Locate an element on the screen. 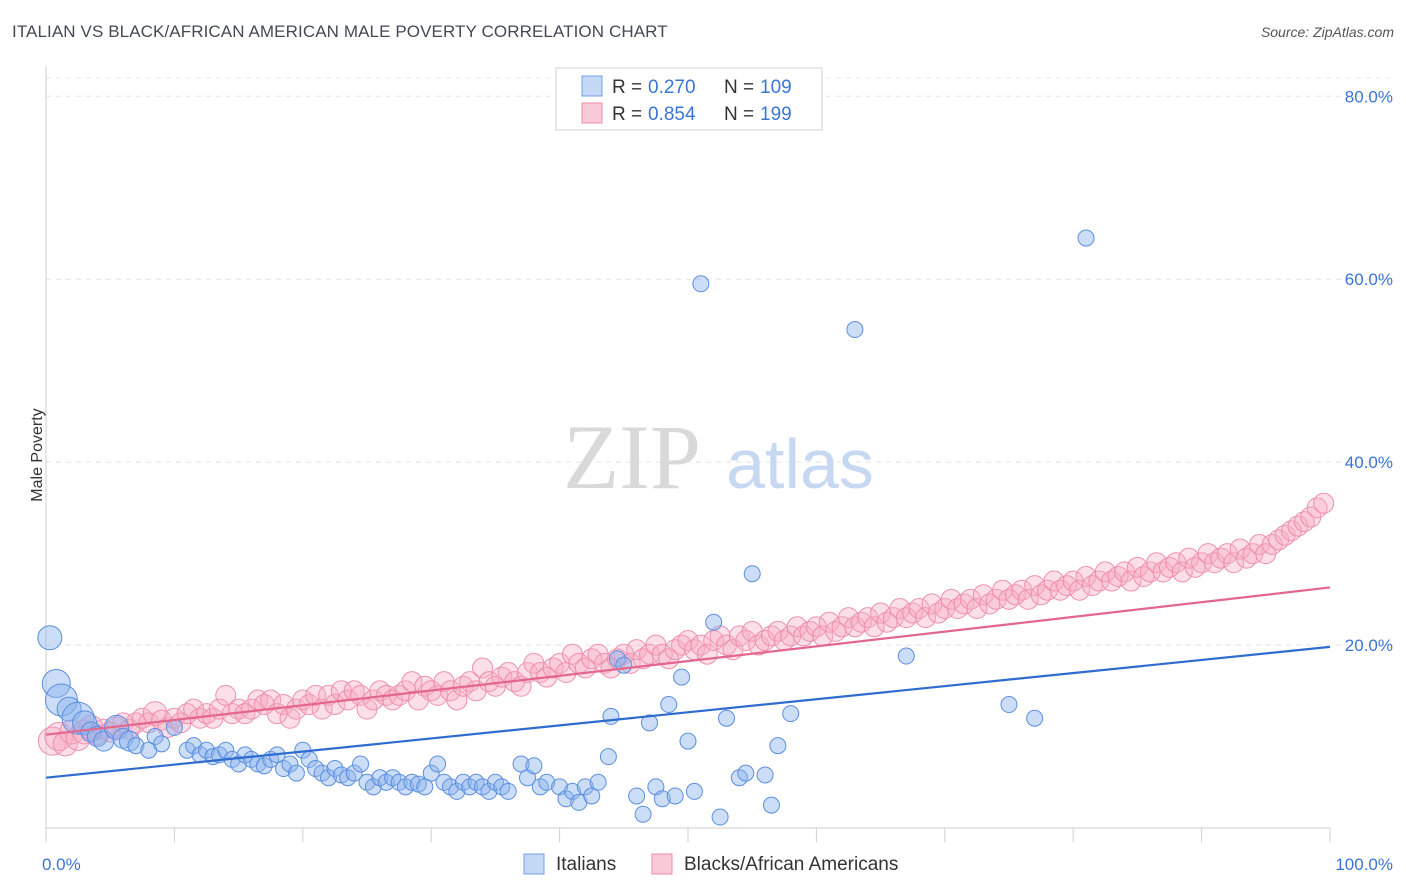 The width and height of the screenshot is (1406, 892). y-tick-label: 80.0% is located at coordinates (1369, 96).